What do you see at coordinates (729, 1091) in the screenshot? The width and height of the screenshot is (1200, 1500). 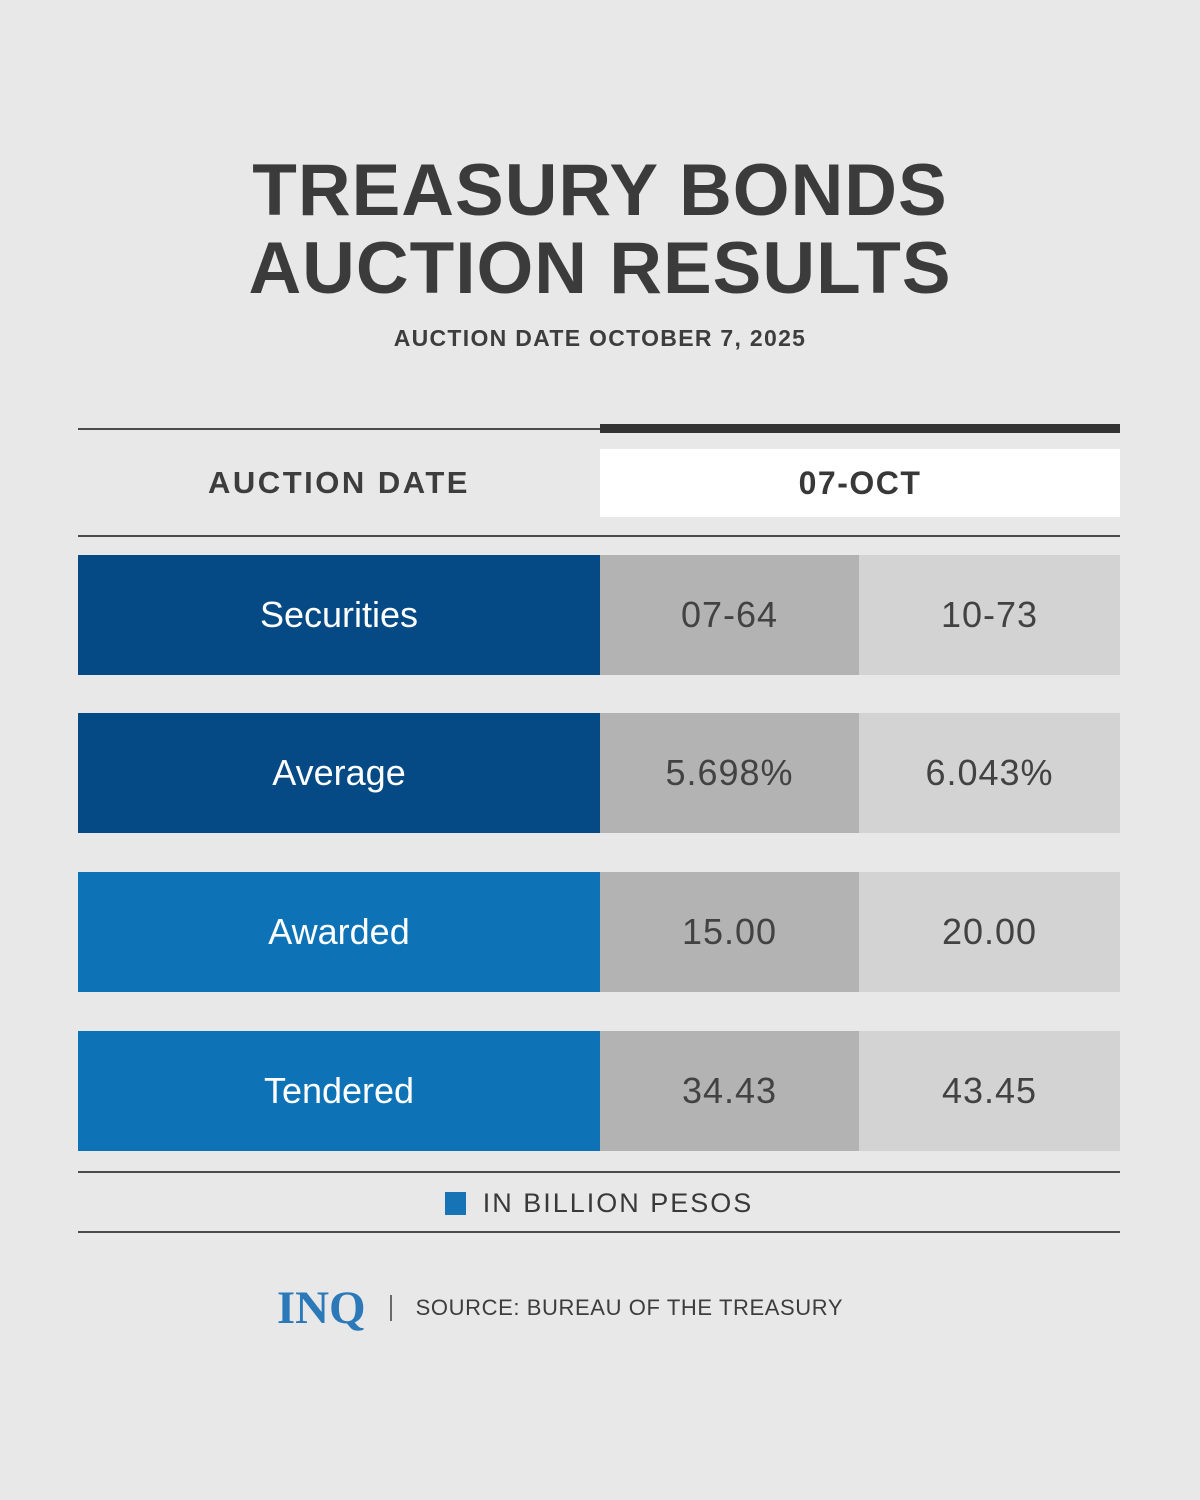 I see `row-value-tendered-1: 34.43` at bounding box center [729, 1091].